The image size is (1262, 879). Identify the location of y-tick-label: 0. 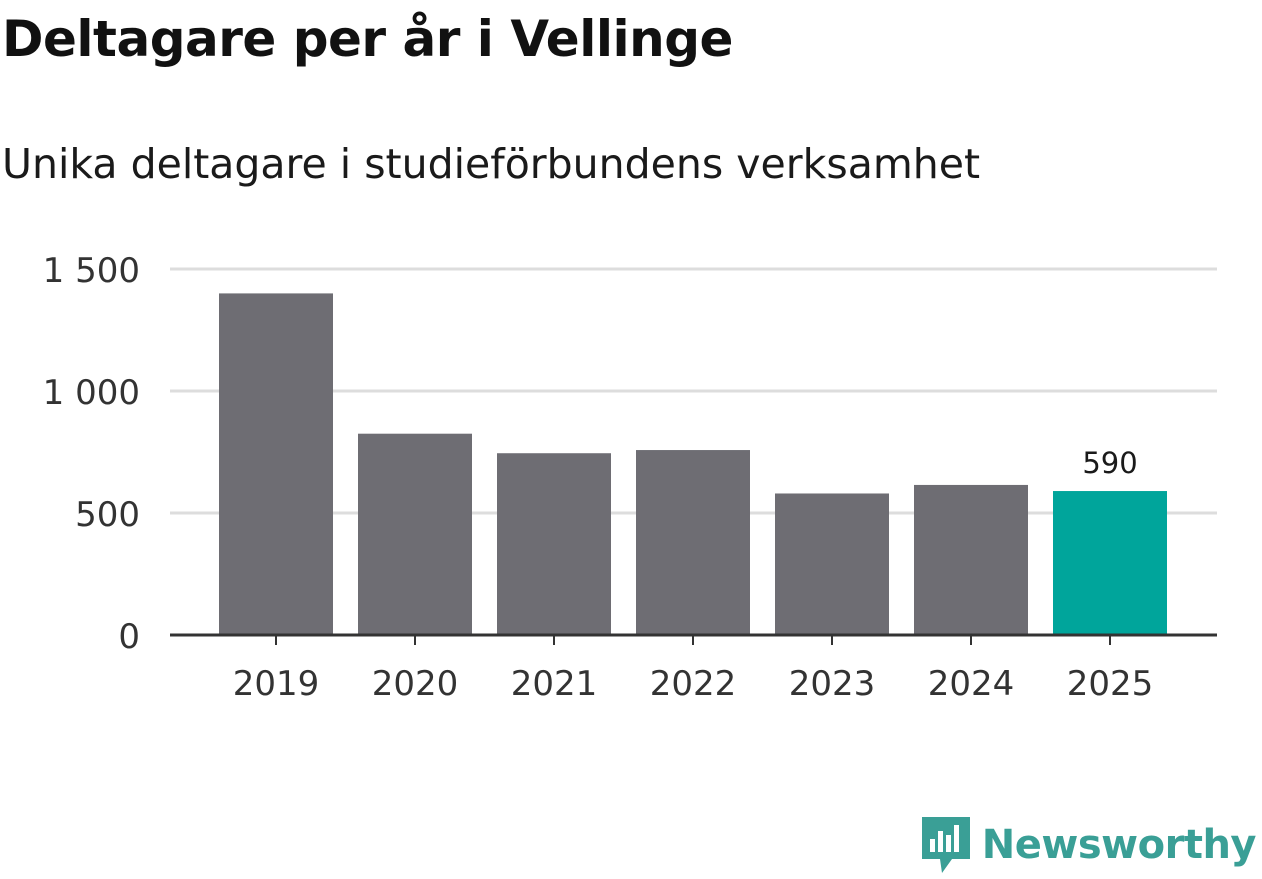
(129, 637).